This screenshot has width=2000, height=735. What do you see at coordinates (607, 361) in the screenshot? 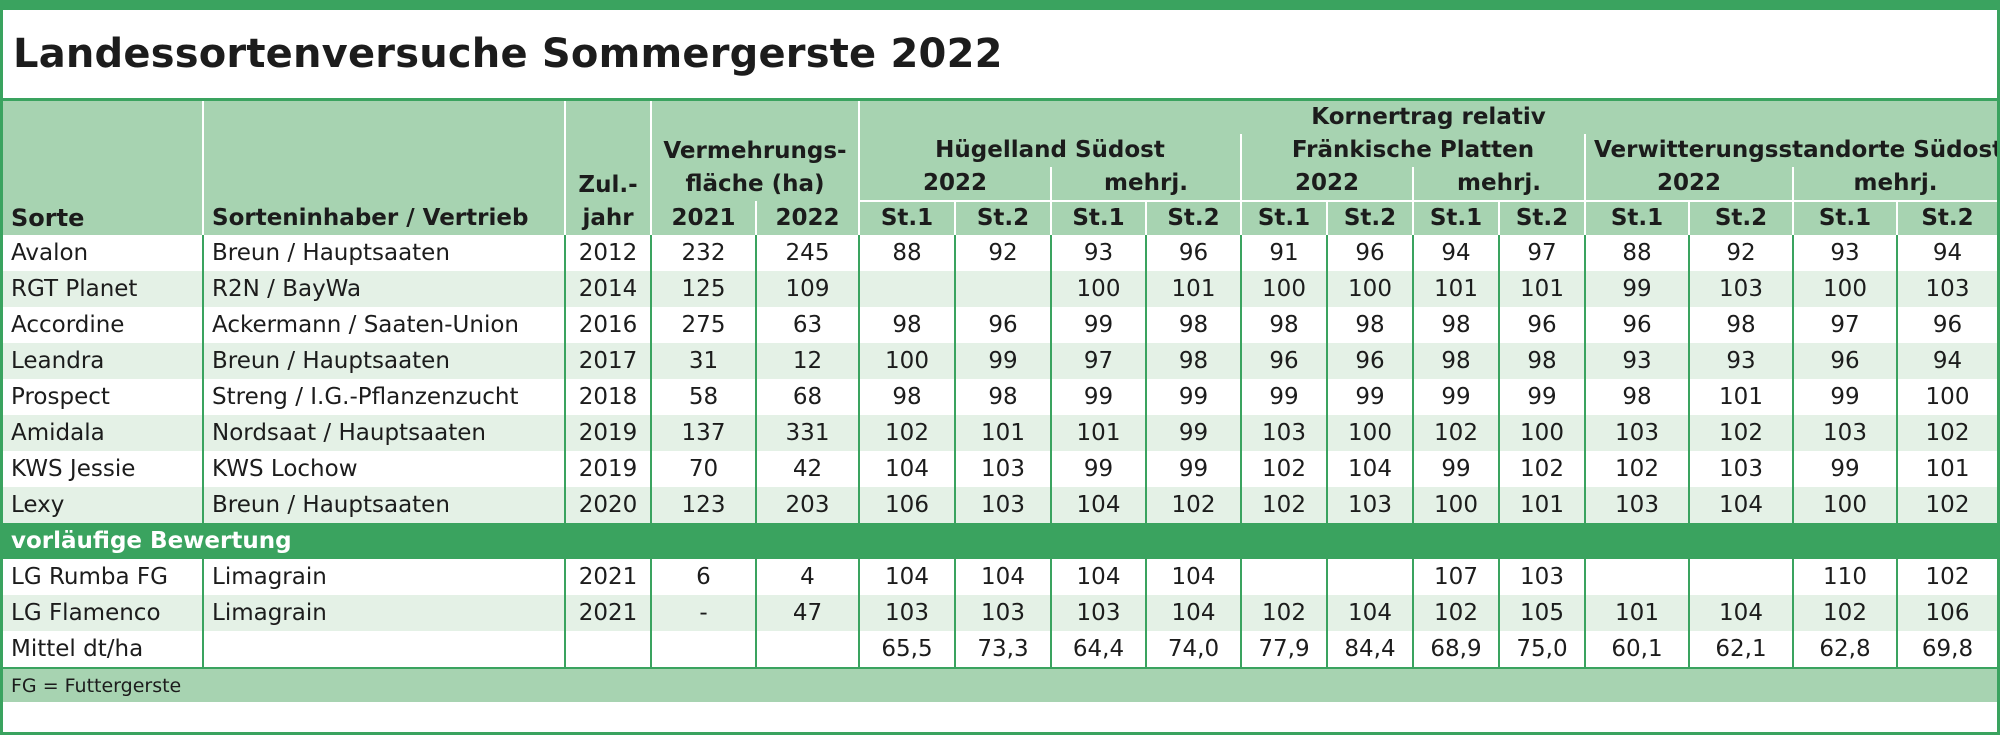
I see `cell-zuljahr: 2017` at bounding box center [607, 361].